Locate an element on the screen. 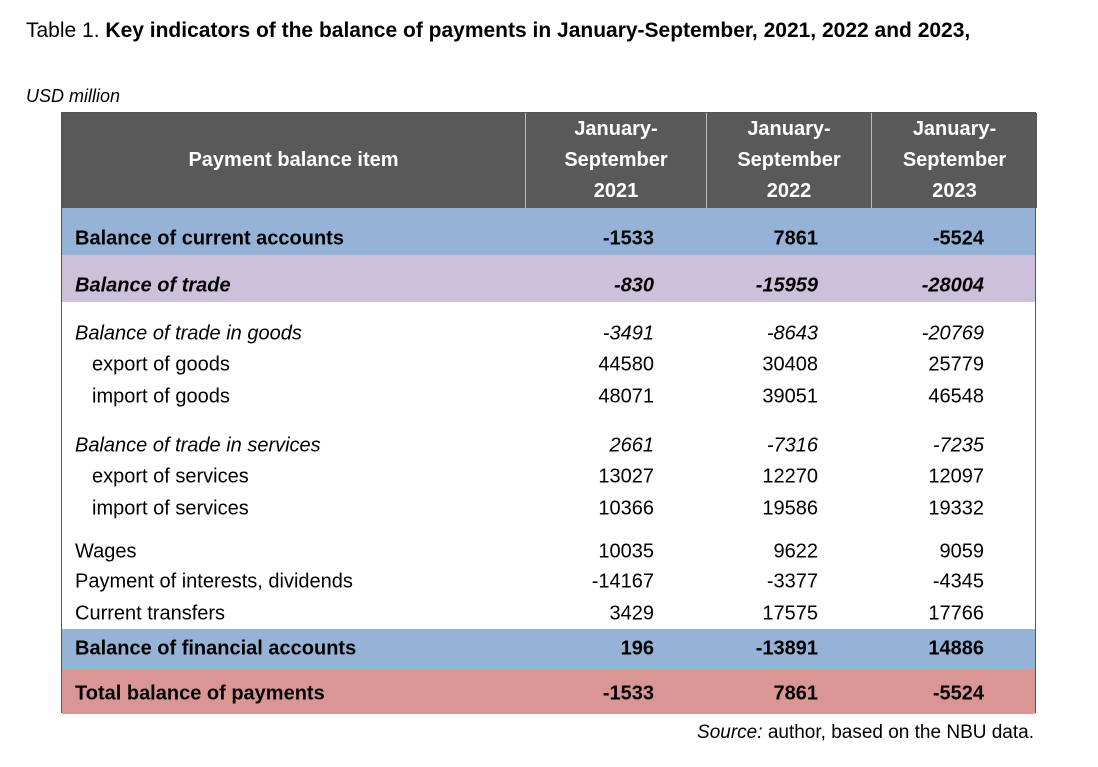 The height and width of the screenshot is (767, 1098). cell-value: 17575 is located at coordinates (790, 613).